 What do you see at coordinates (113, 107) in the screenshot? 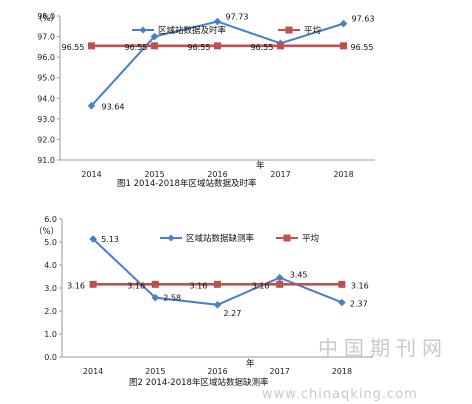
I see `data-label: 93.64` at bounding box center [113, 107].